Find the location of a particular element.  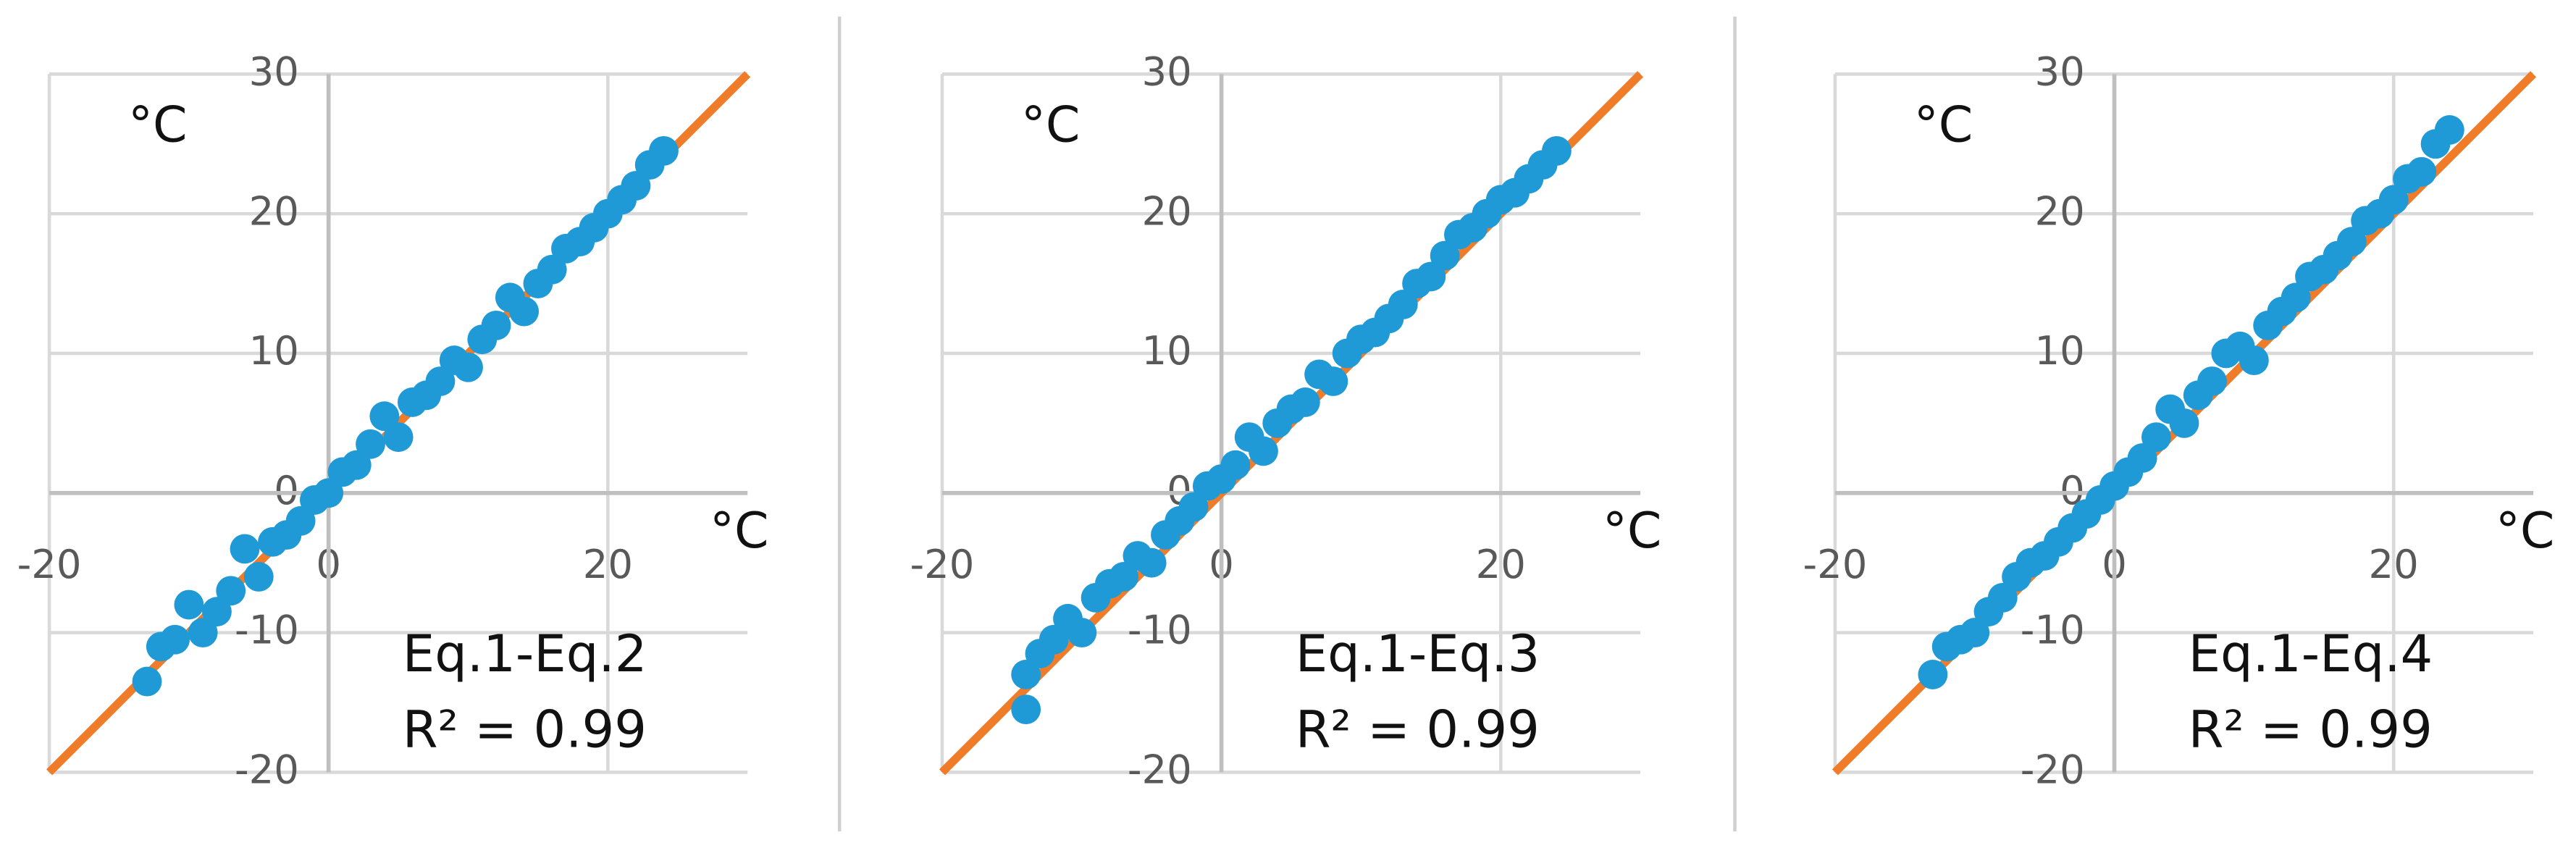

y-tick-label: 0 is located at coordinates (286, 490).